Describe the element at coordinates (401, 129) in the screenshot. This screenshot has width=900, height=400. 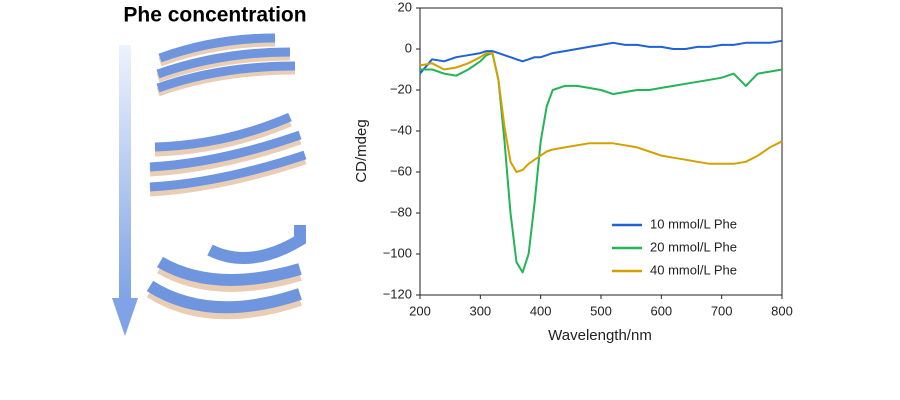
I see `y-tick-label: −40` at that location.